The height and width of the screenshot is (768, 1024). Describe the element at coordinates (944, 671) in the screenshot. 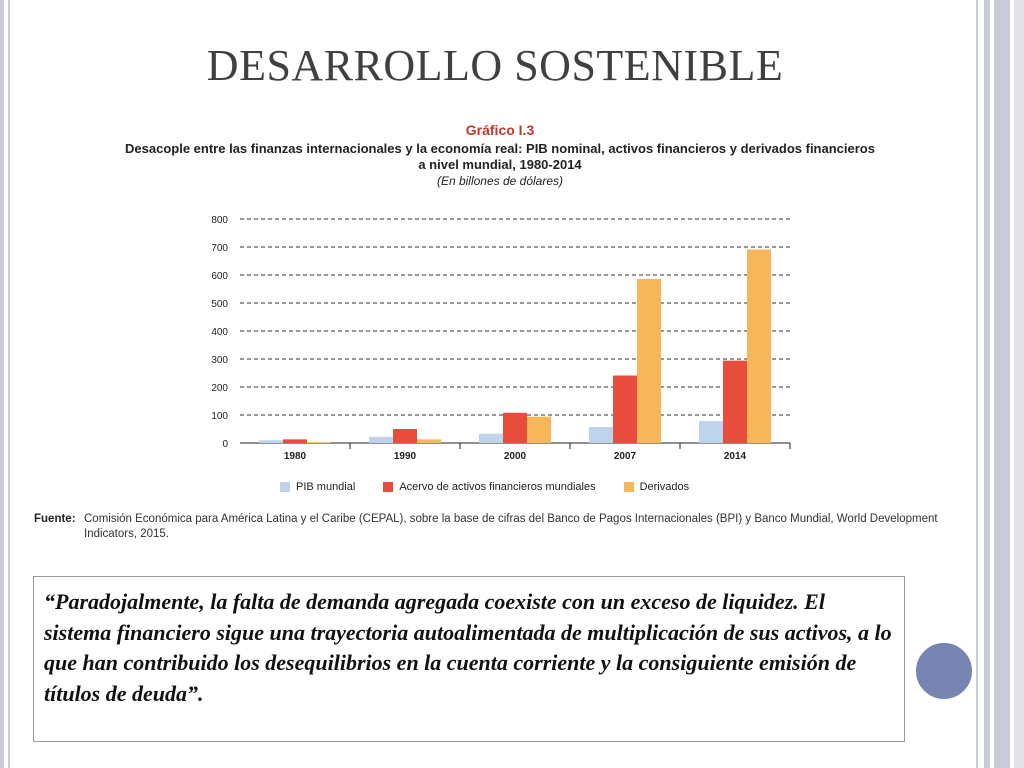

I see `decorative-circle` at that location.